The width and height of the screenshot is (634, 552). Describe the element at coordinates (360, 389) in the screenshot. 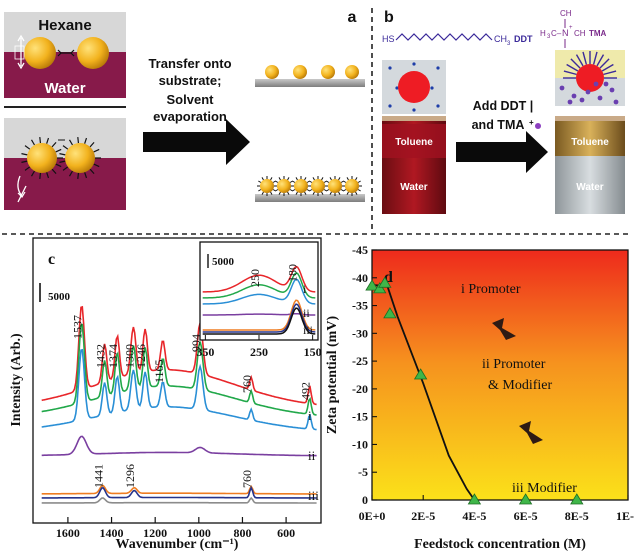

I see `y-tick-label: -20` at that location.